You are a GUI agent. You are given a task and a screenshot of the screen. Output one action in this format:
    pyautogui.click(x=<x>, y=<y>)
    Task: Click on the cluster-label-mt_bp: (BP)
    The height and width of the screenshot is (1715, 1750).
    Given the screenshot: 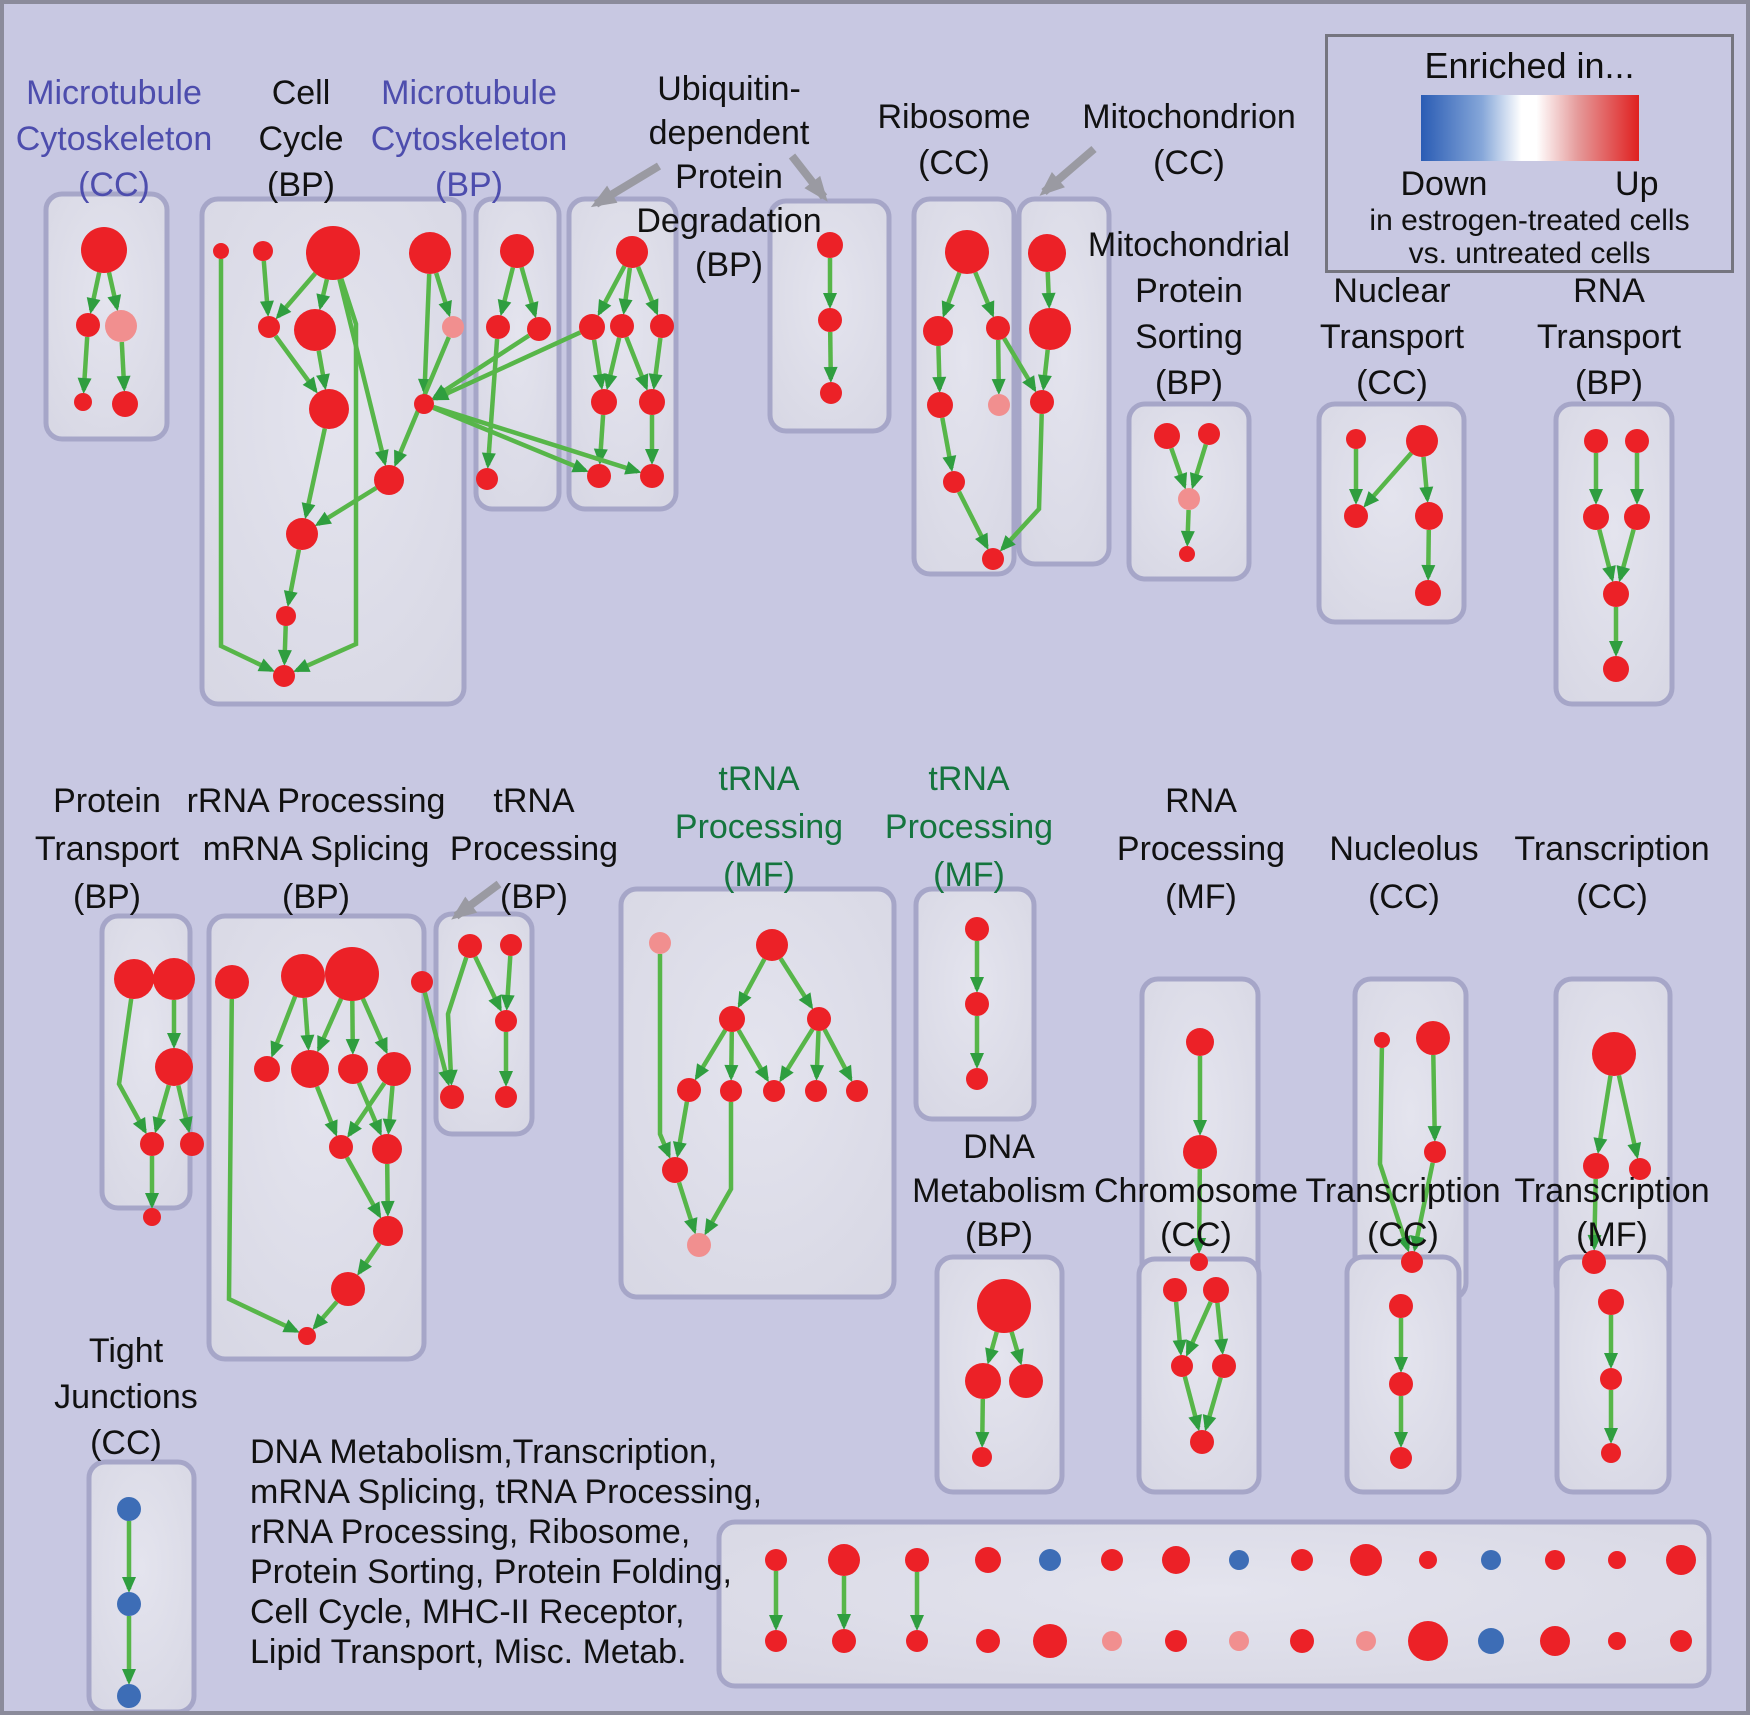 What is the action you would take?
    pyautogui.click(x=469, y=185)
    